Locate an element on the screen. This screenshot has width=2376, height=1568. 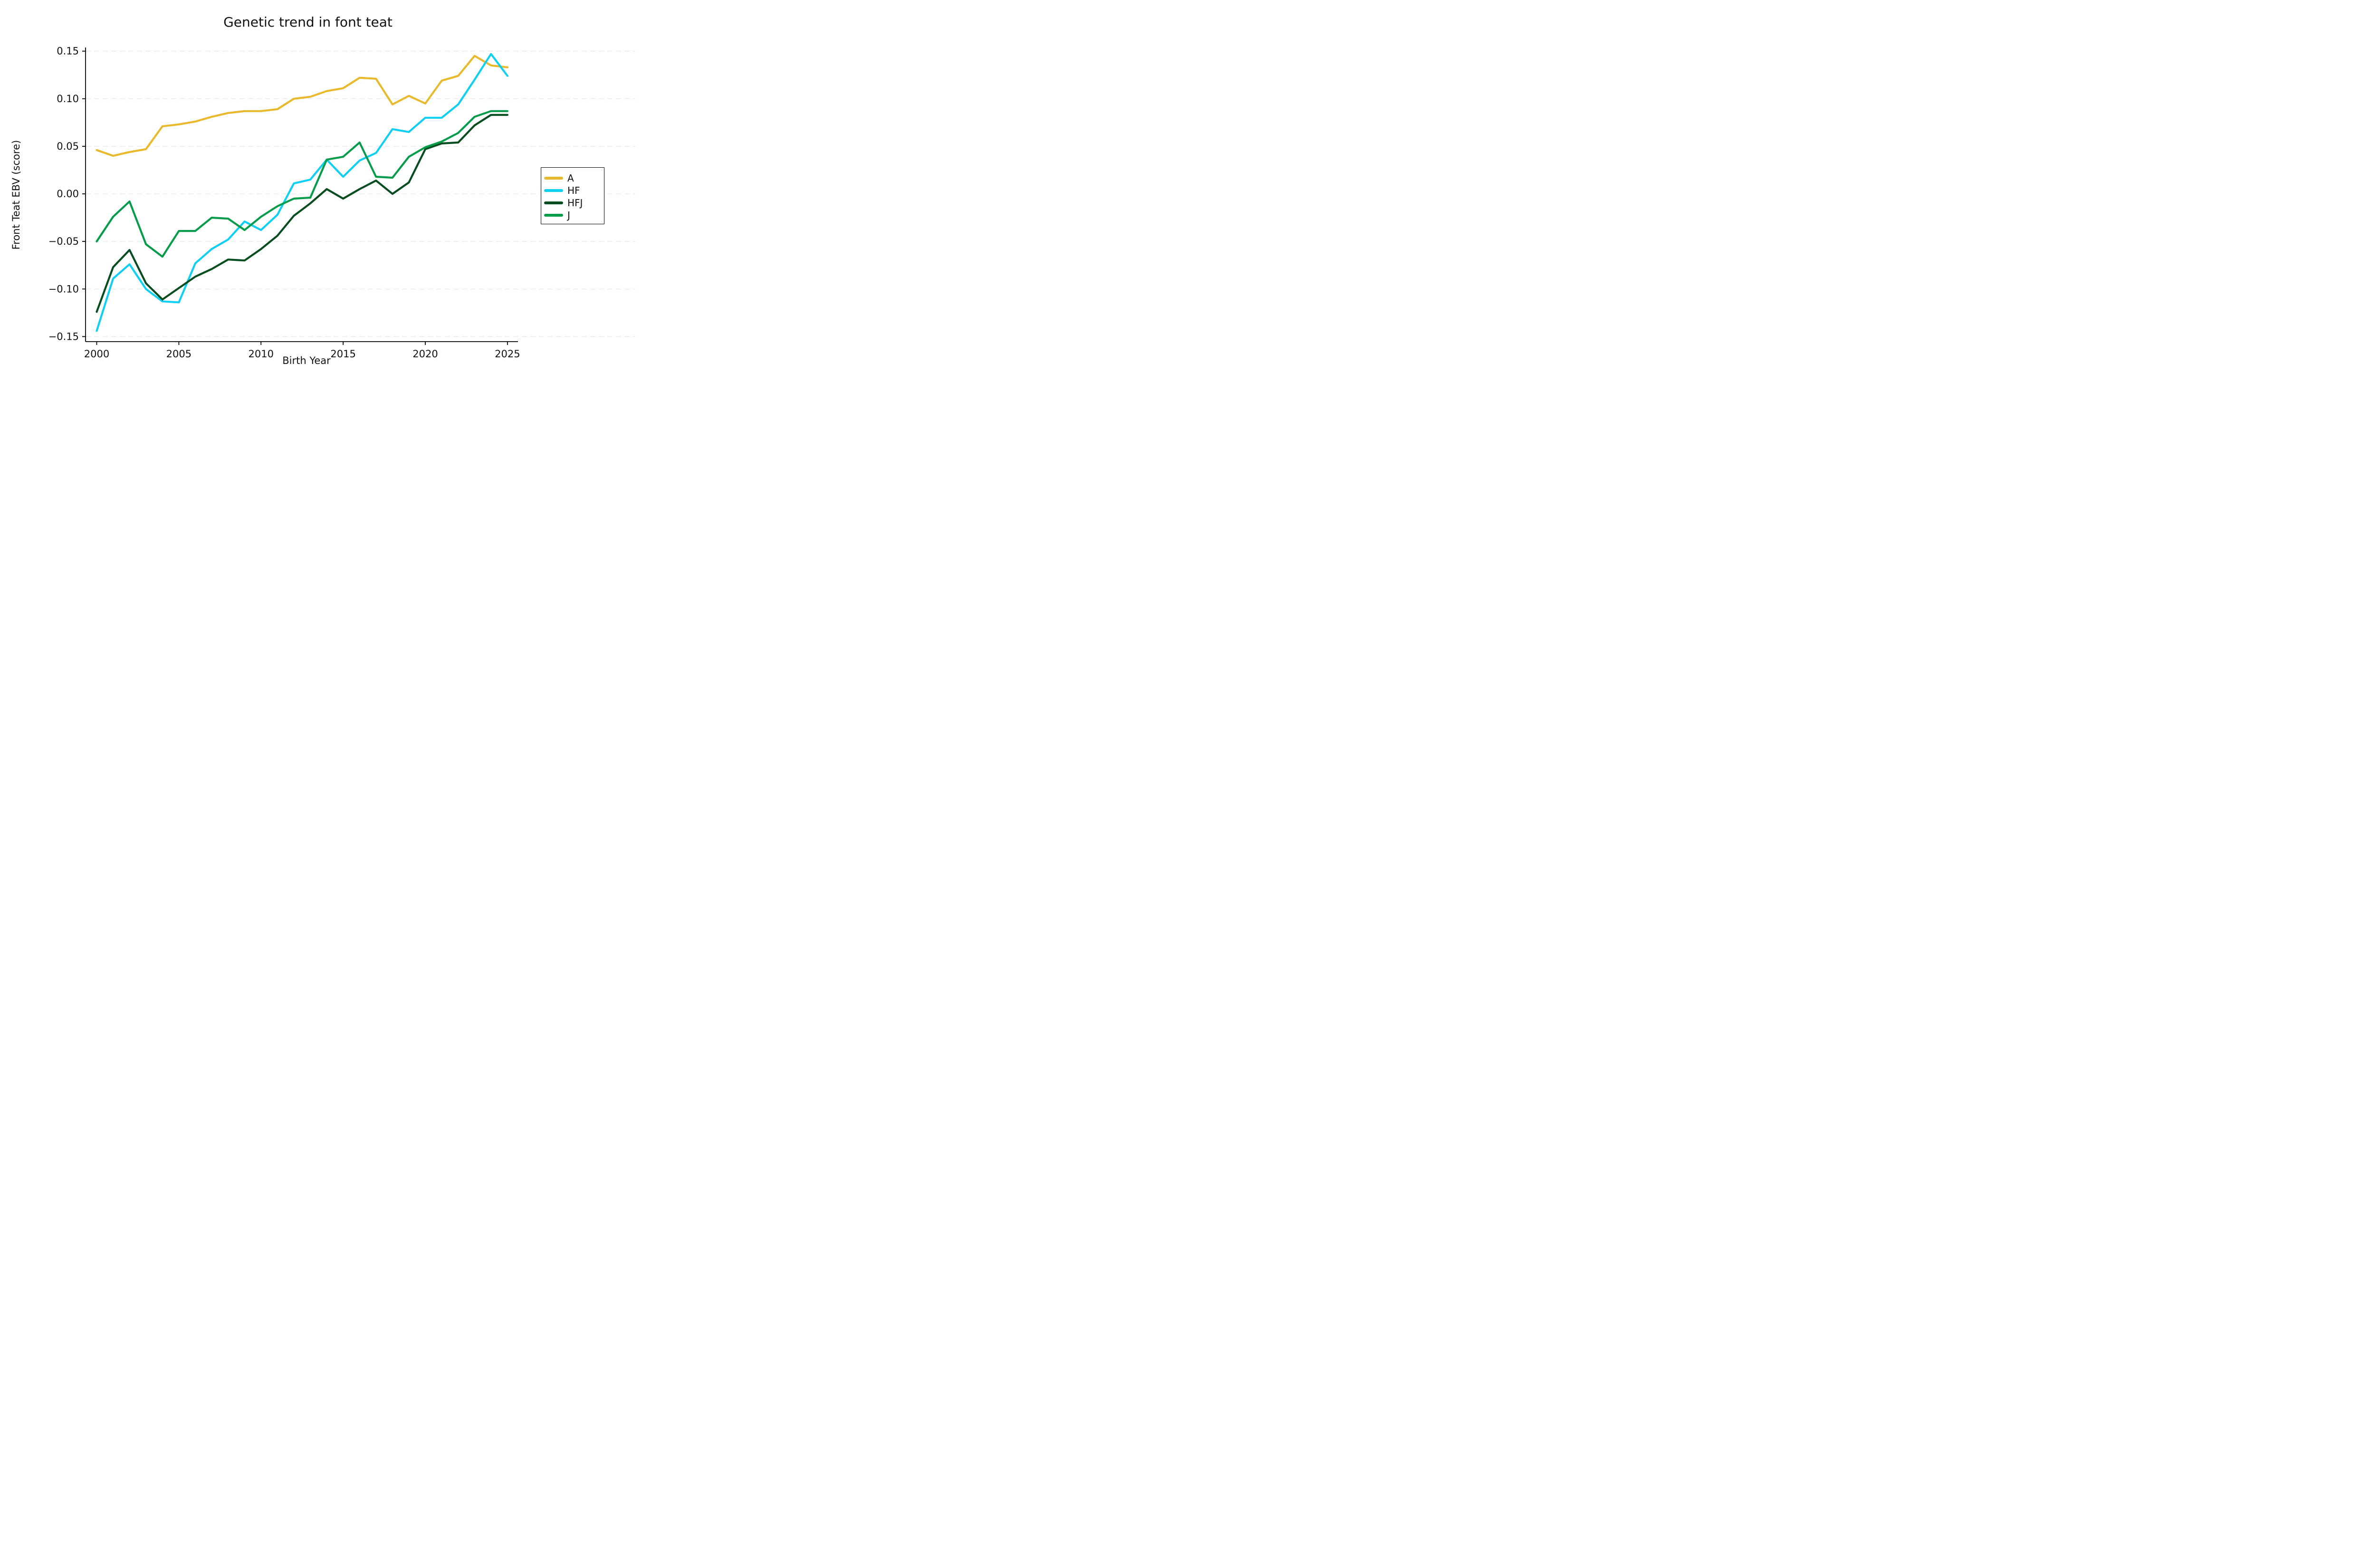
x-tick-label-2020: 2020 is located at coordinates (425, 354).